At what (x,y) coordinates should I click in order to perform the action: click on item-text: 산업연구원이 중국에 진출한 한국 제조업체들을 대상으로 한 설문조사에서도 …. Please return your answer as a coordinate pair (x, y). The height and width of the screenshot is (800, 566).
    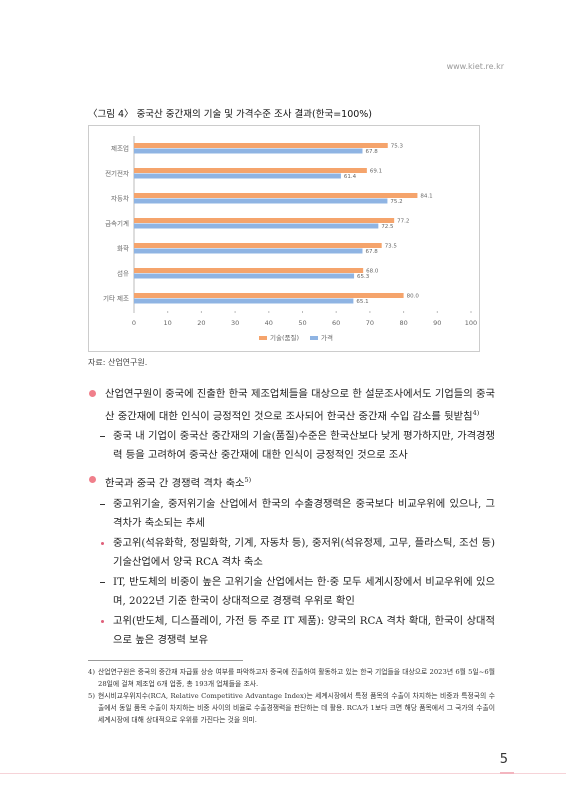
    Looking at the image, I should click on (300, 405).